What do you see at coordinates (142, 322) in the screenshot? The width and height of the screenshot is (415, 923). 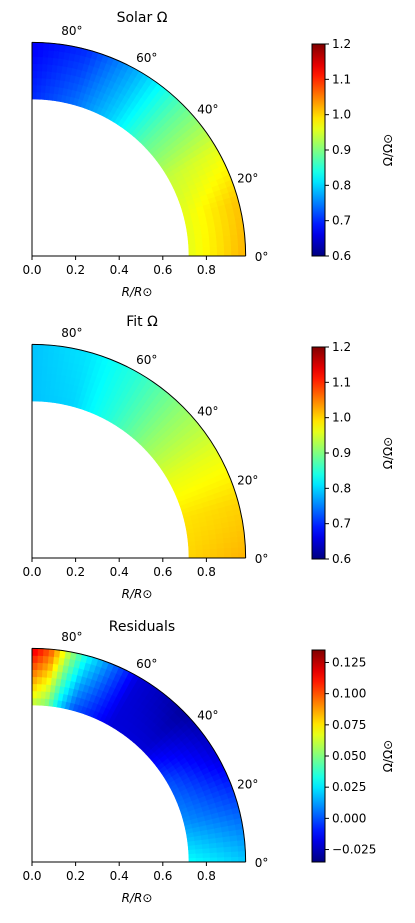 I see `chart-title: Fit Ω` at bounding box center [142, 322].